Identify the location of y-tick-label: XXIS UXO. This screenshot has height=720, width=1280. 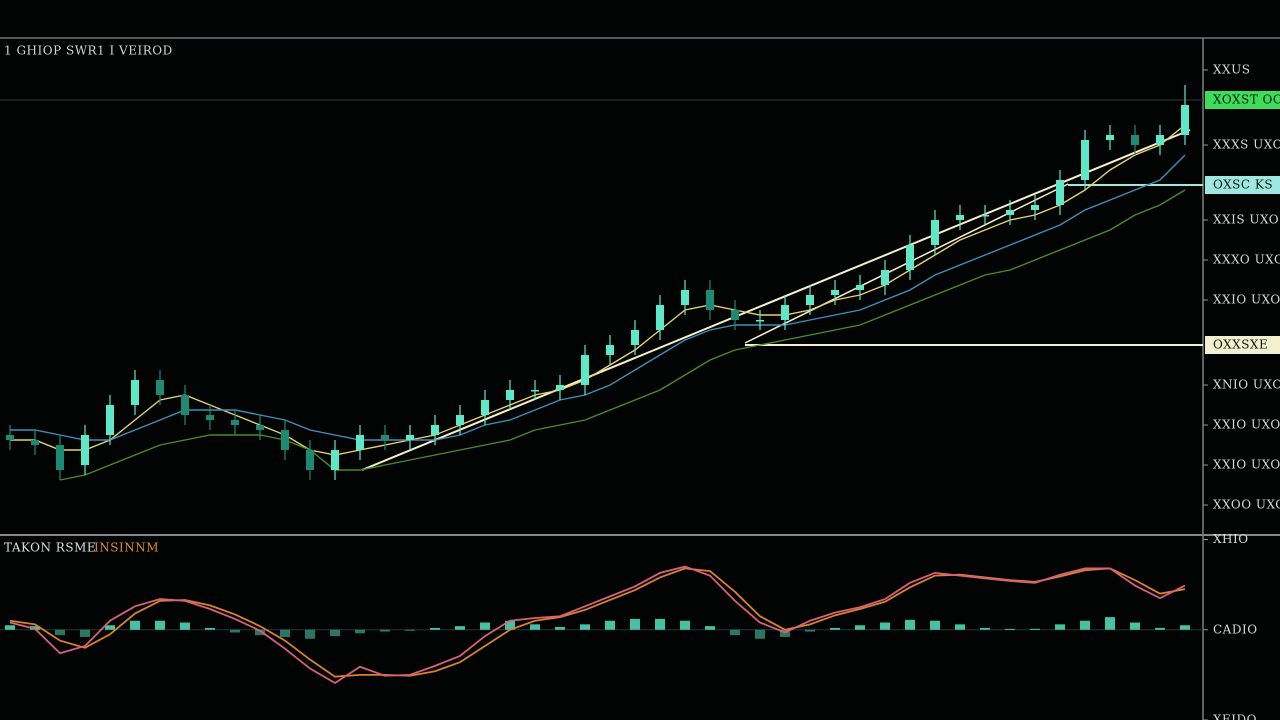
(1246, 220).